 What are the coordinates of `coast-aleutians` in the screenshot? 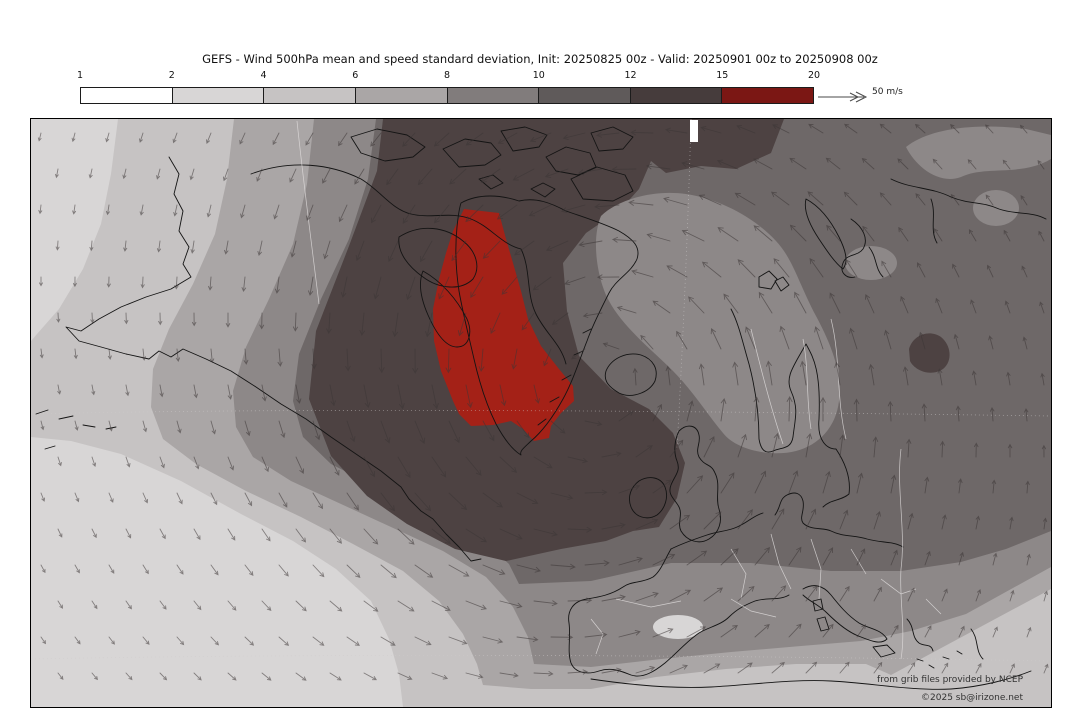 It's located at (76, 429).